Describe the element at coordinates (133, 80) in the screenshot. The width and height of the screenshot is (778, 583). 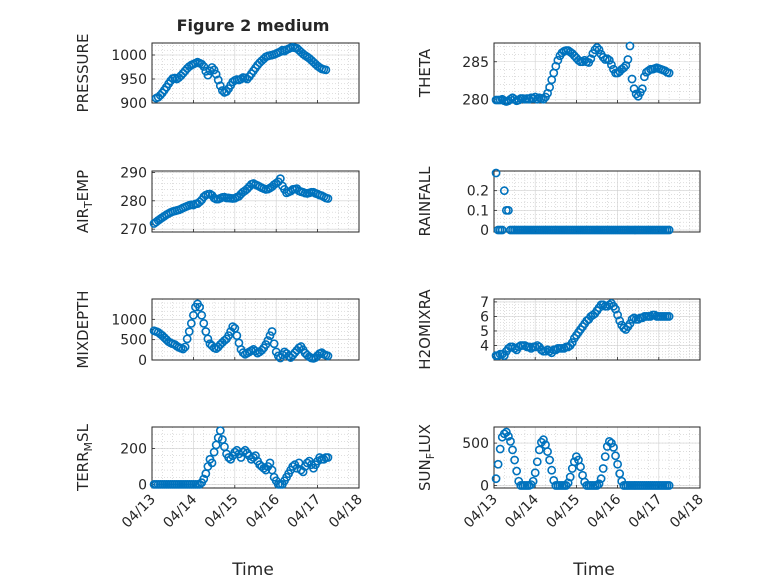
I see `y-tick-label: 950` at that location.